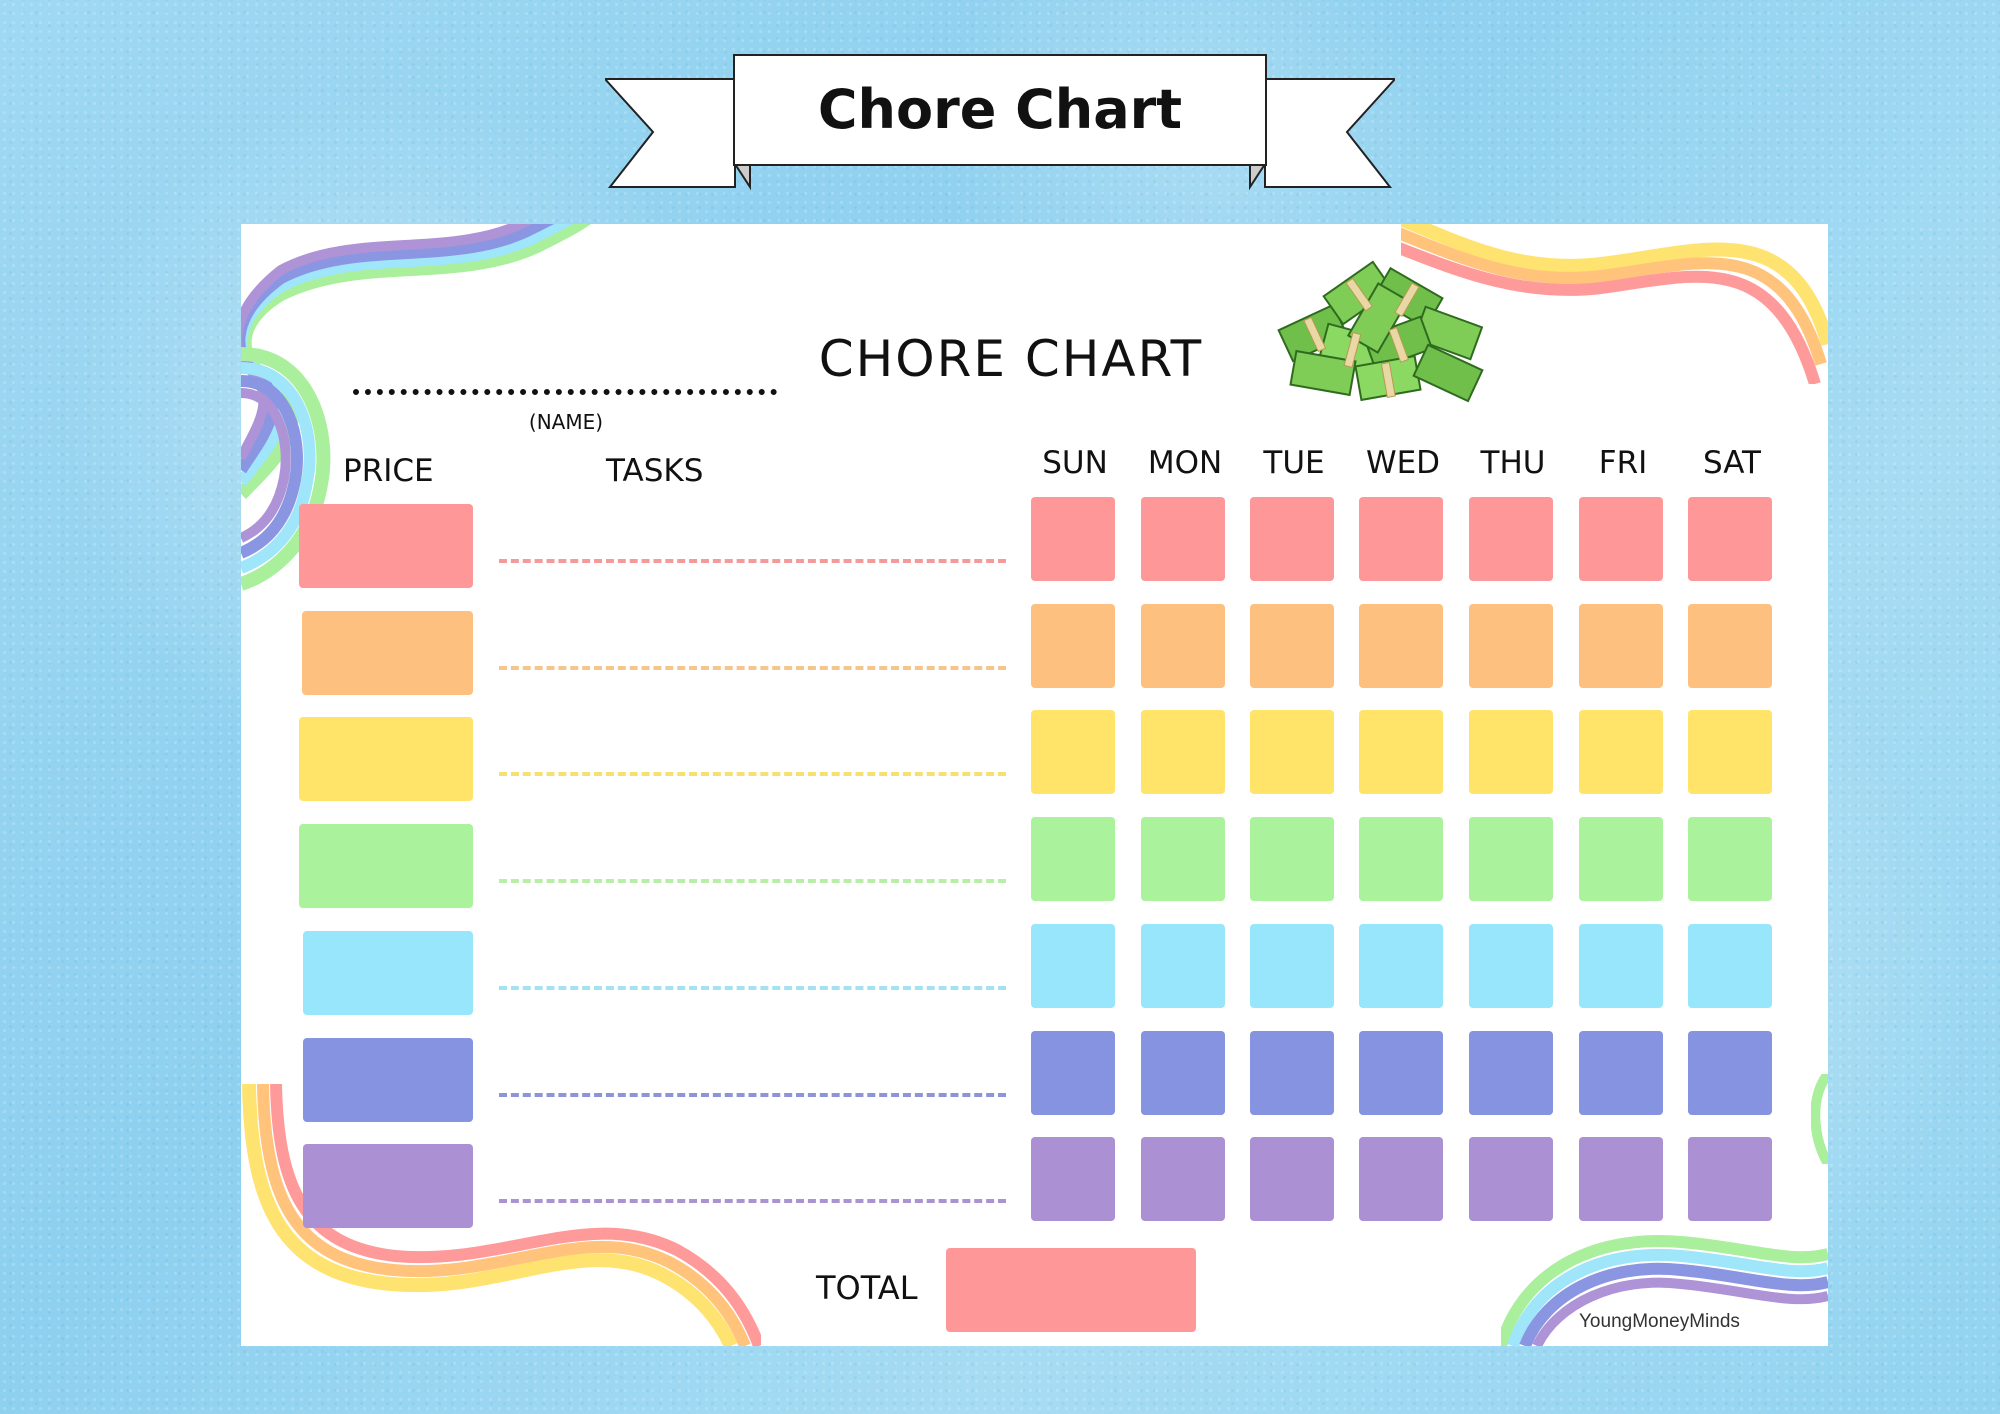  Describe the element at coordinates (501, 1215) in the screenshot. I see `rainbow-swirl-bottom-left` at that location.